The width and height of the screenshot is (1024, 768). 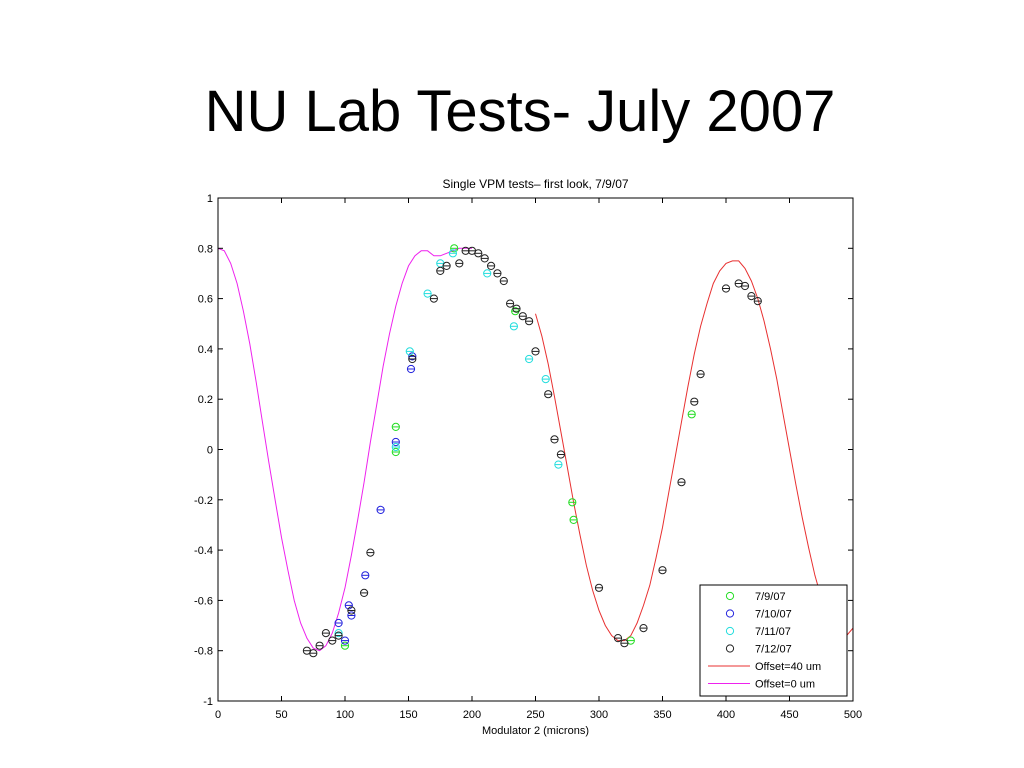 What do you see at coordinates (853, 715) in the screenshot?
I see `x-tick-label: 500` at bounding box center [853, 715].